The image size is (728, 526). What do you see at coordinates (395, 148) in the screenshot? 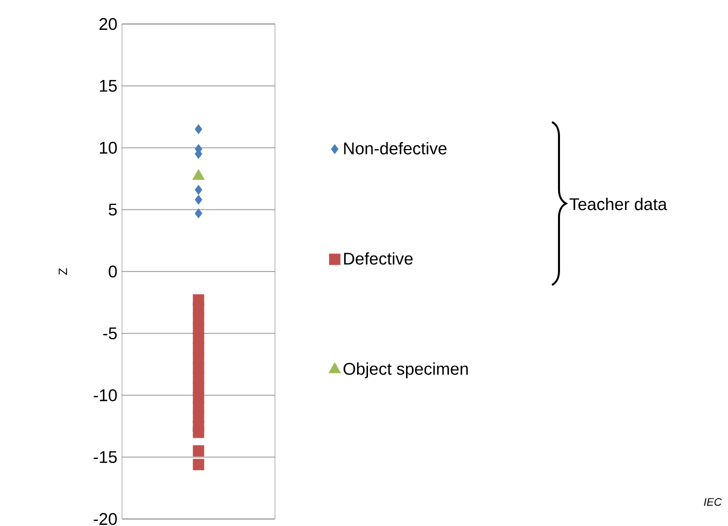
I see `legend-label: Non-defective` at bounding box center [395, 148].